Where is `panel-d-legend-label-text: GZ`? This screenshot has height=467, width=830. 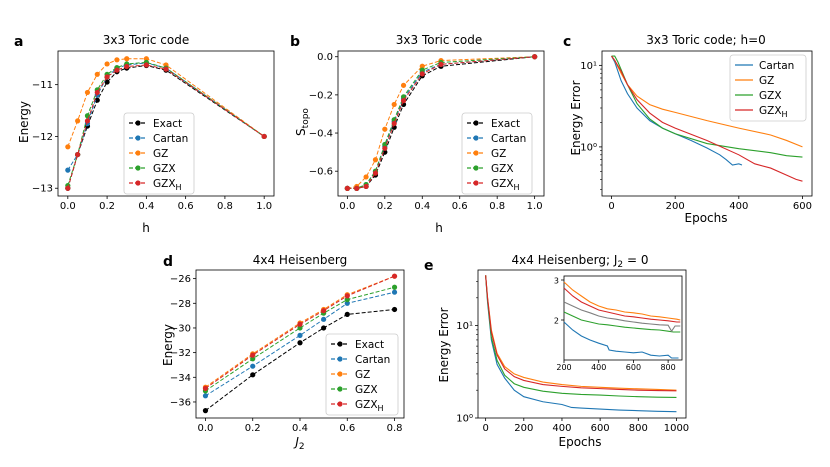
panel-d-legend-label-text: GZ is located at coordinates (362, 375).